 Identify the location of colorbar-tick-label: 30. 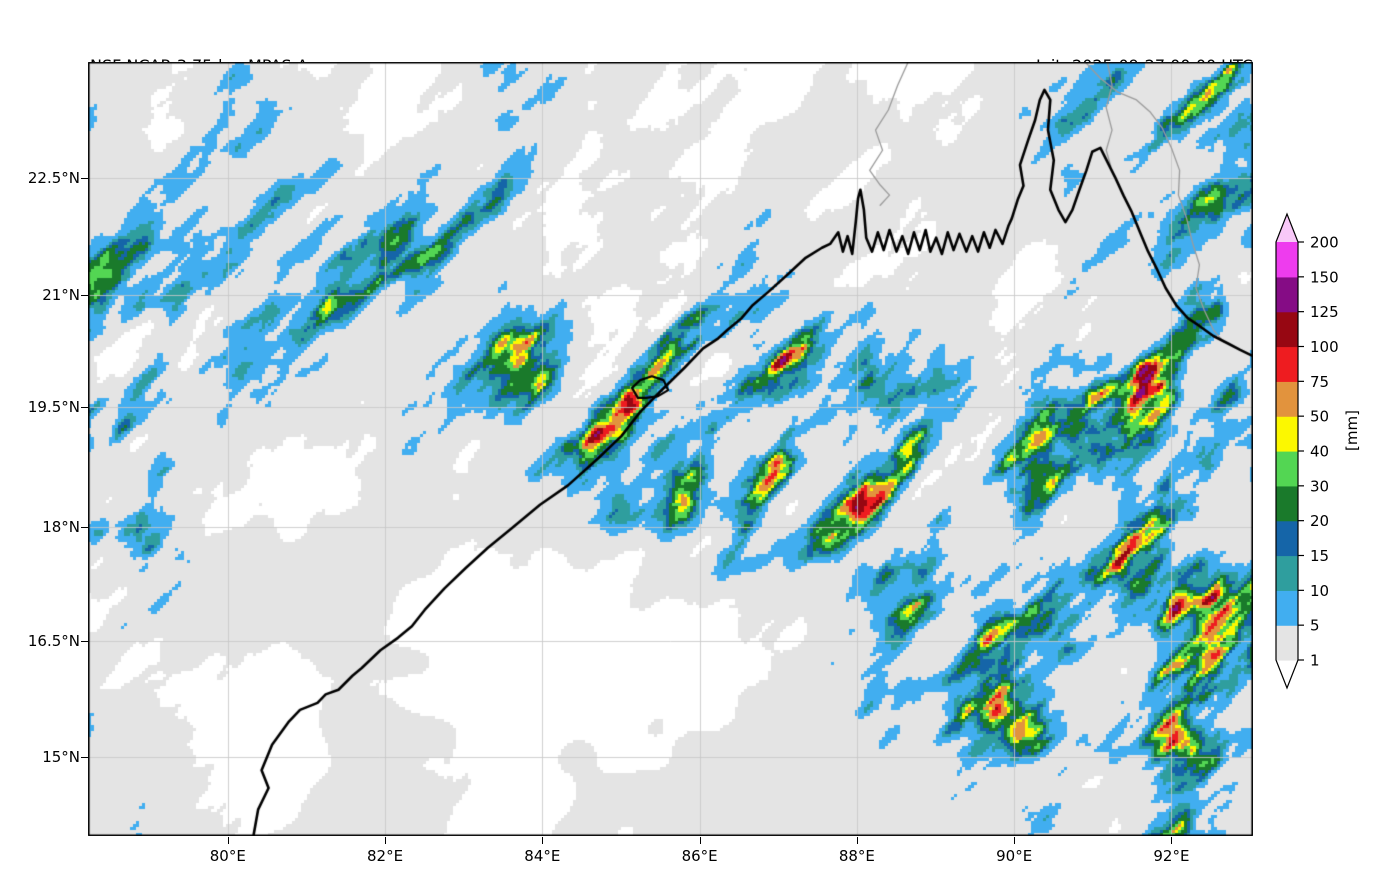
(1319, 486).